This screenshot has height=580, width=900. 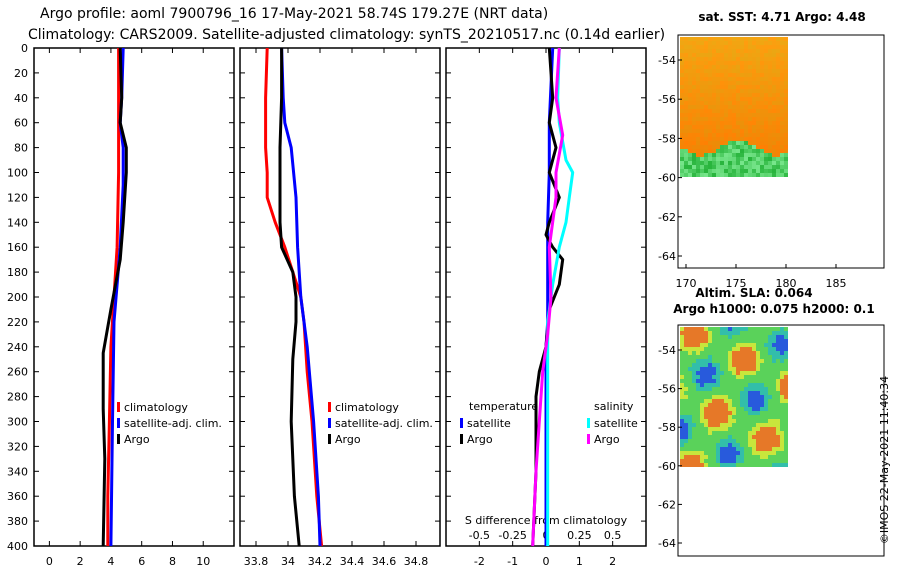 I want to click on sst-lat-tick-label: -58, so click(x=667, y=138).